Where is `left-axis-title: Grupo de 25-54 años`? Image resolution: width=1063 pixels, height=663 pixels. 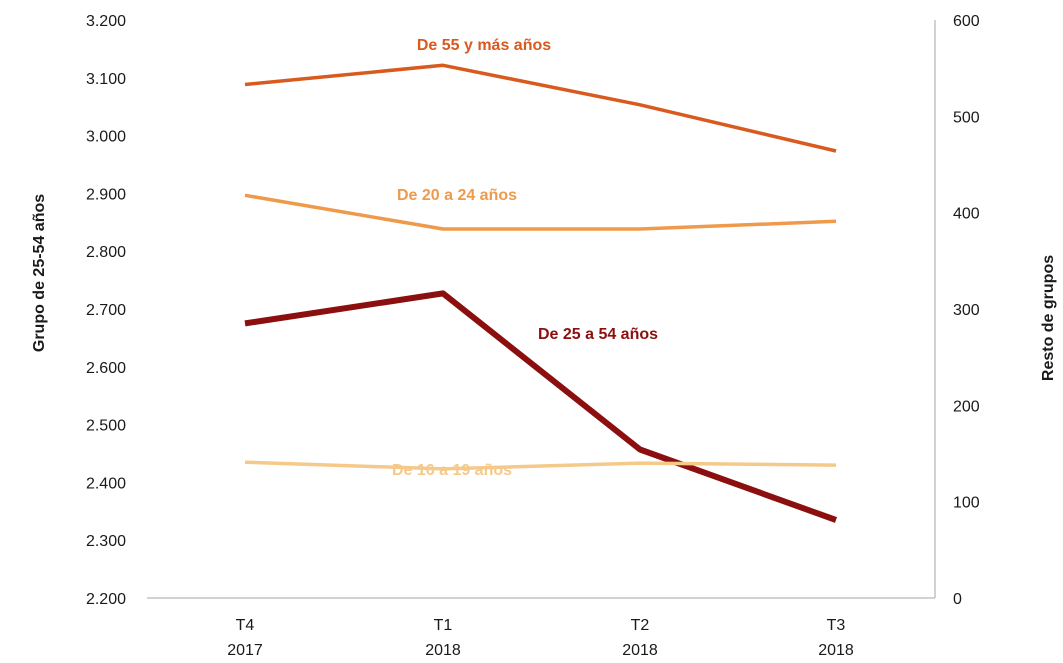
left-axis-title: Grupo de 25-54 años is located at coordinates (39, 273).